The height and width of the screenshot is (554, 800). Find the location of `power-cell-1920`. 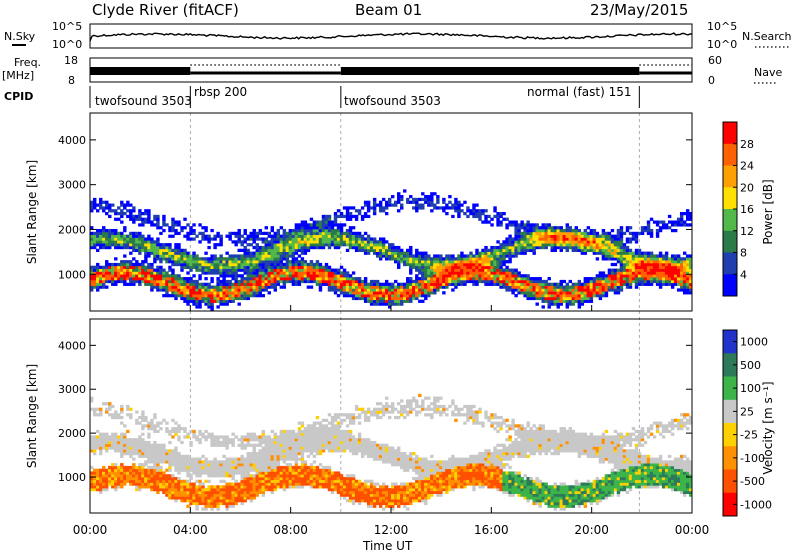

power-cell-1920 is located at coordinates (389, 205).